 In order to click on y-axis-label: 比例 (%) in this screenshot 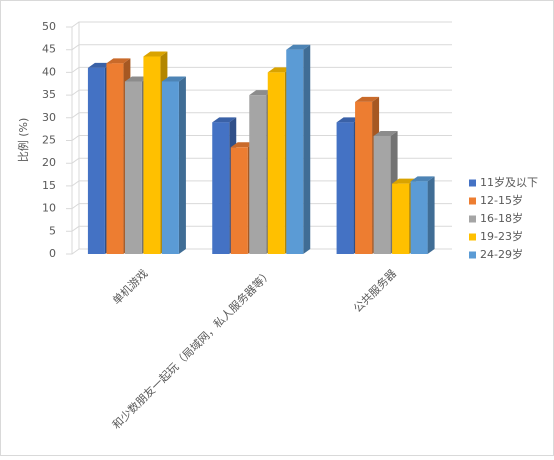, I will do `click(23, 140)`.